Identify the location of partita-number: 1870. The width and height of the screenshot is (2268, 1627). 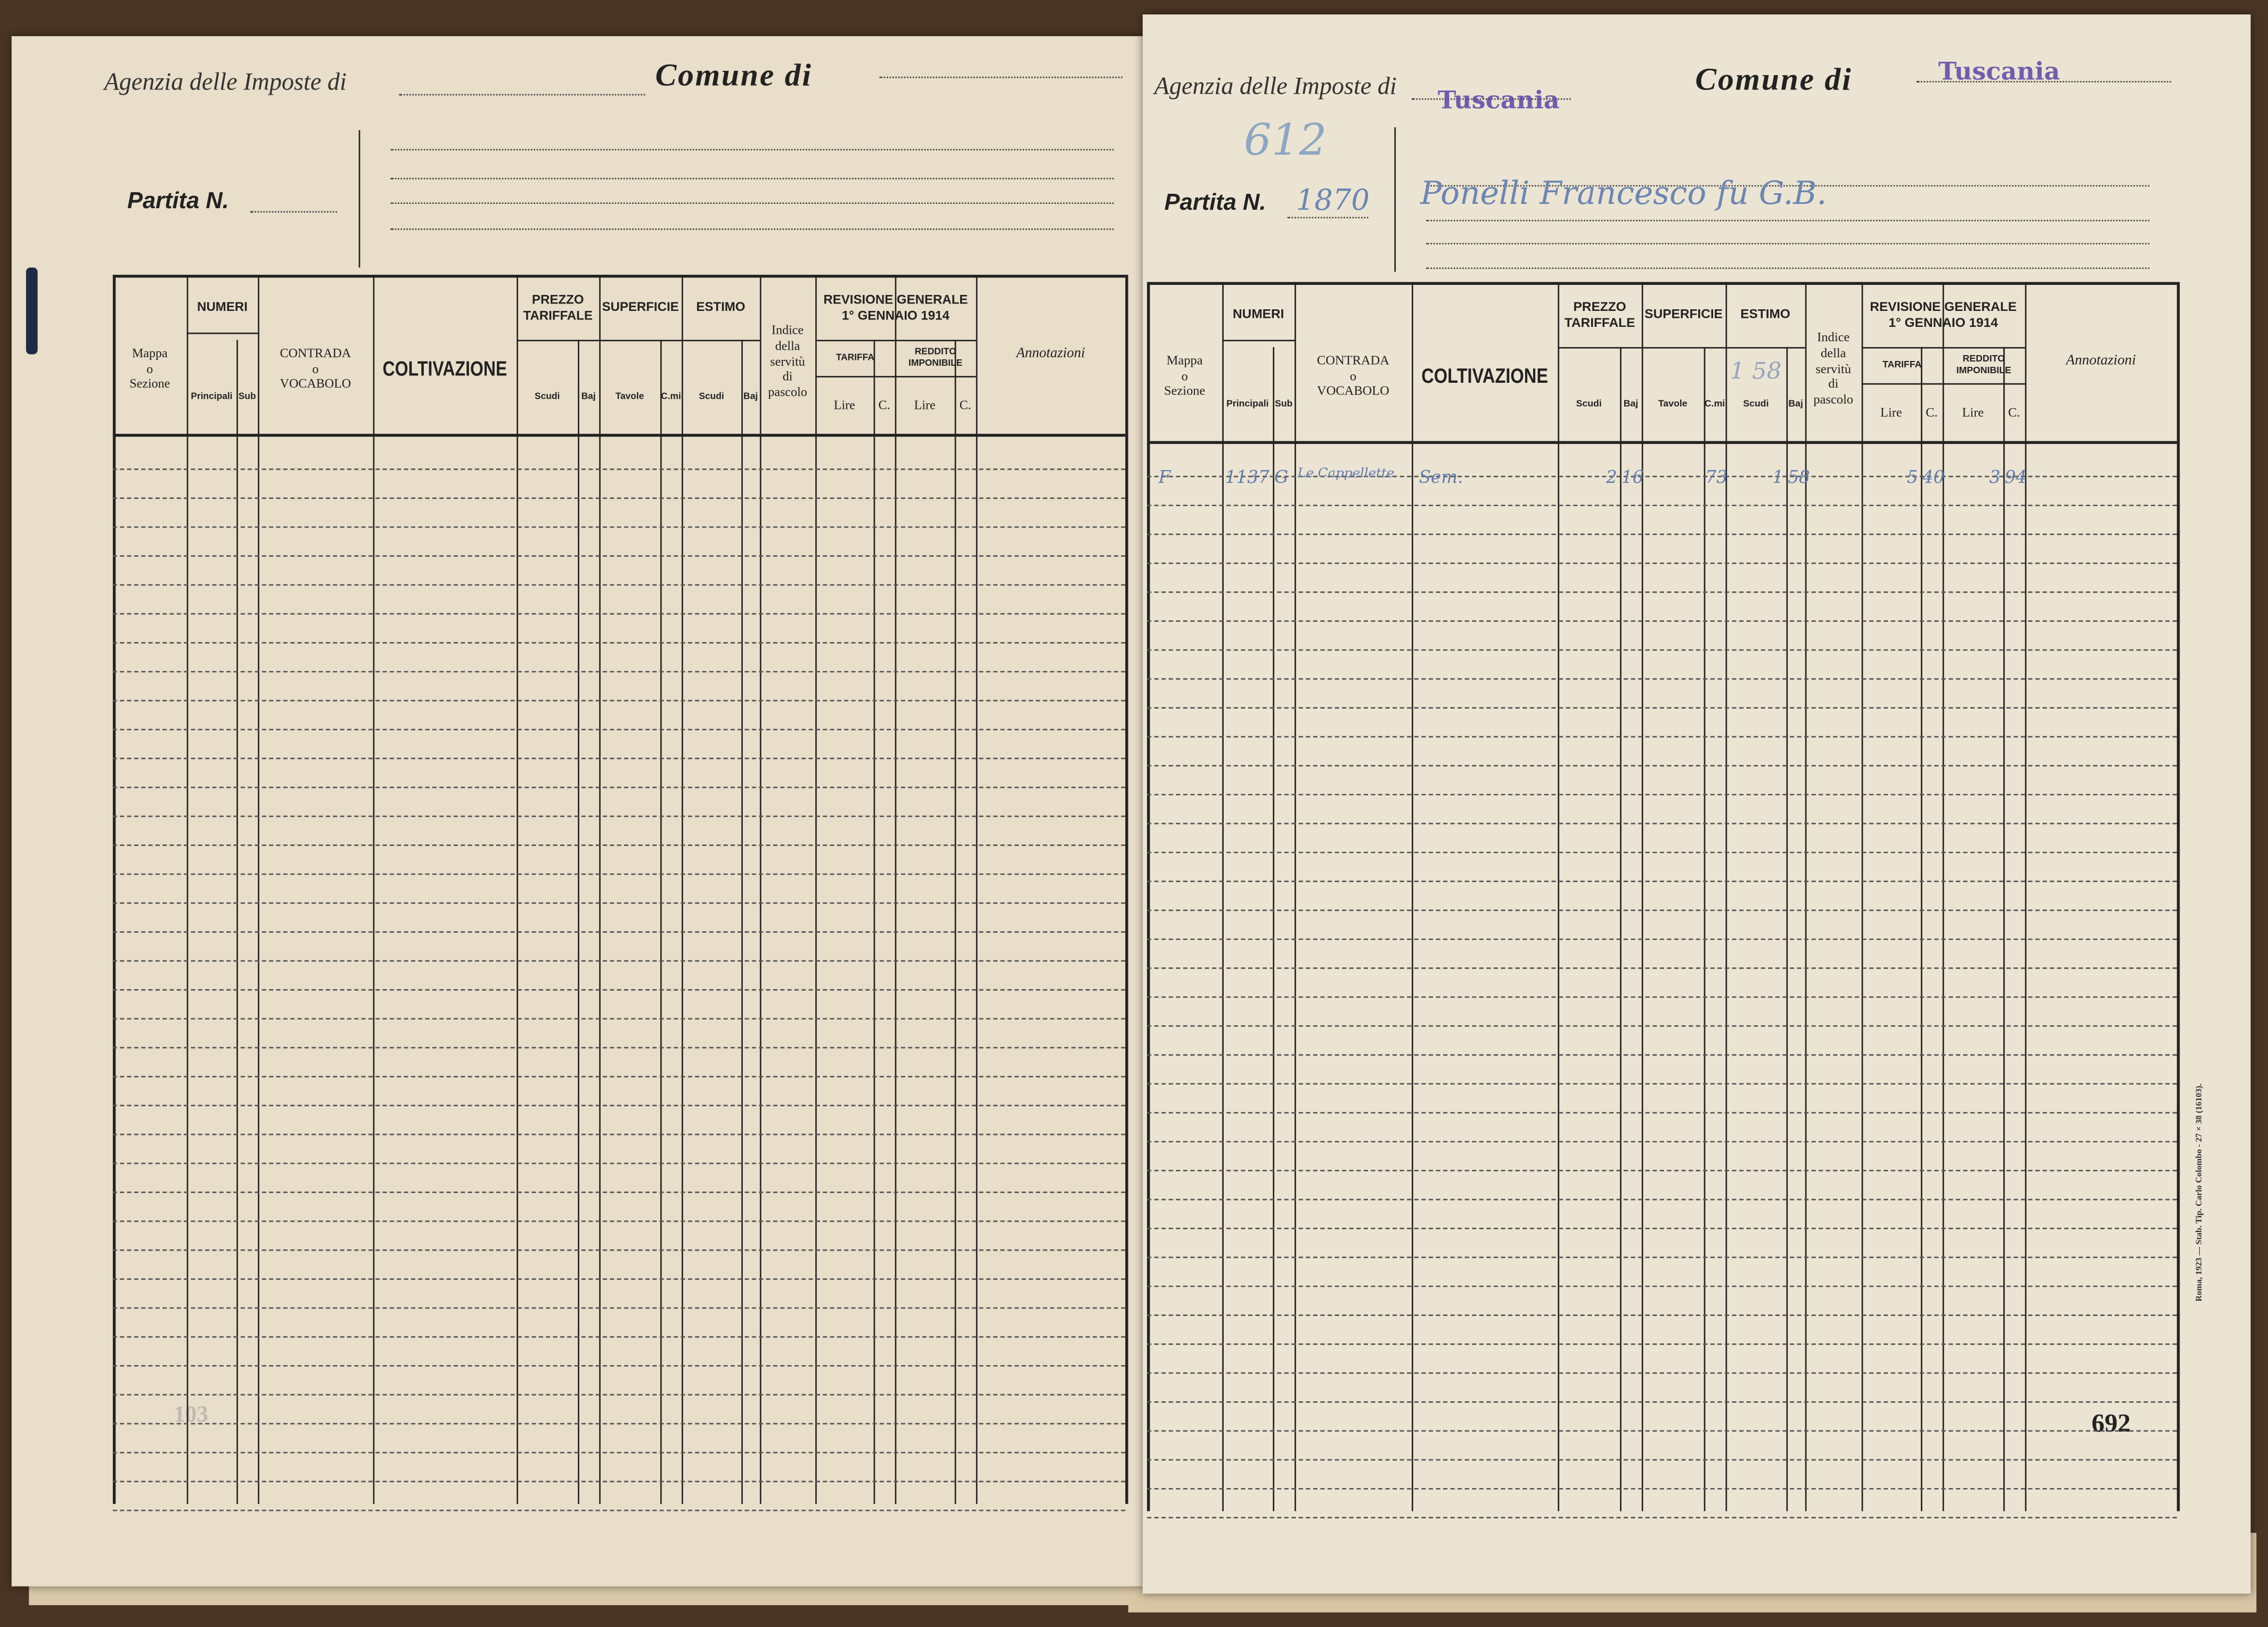
(1333, 199).